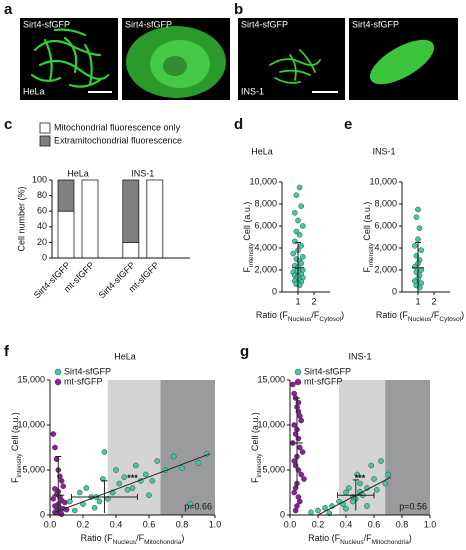  I want to click on y-tick-label: 40, so click(42, 226).